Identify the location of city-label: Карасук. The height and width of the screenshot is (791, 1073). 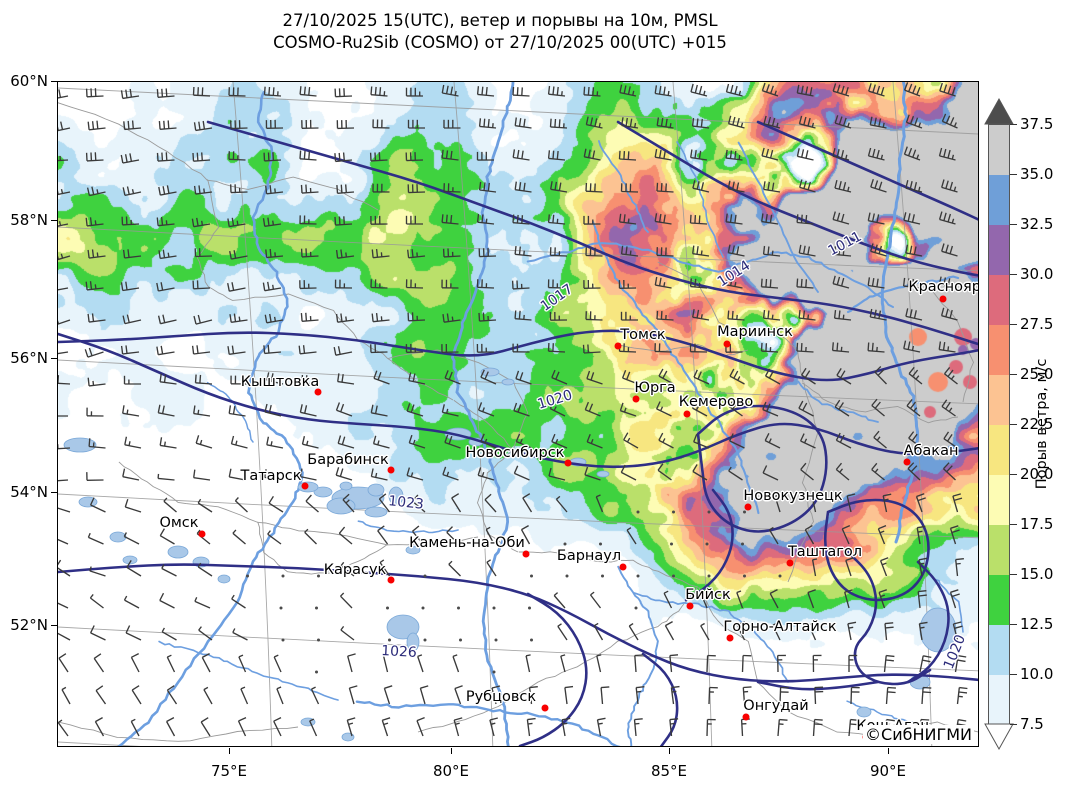
(355, 570).